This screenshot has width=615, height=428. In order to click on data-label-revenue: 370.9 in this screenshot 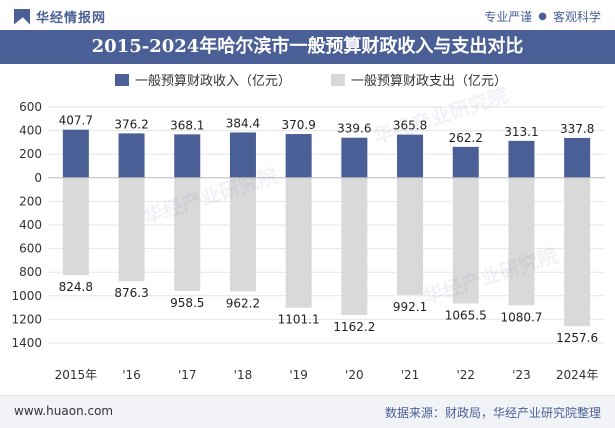, I will do `click(298, 125)`.